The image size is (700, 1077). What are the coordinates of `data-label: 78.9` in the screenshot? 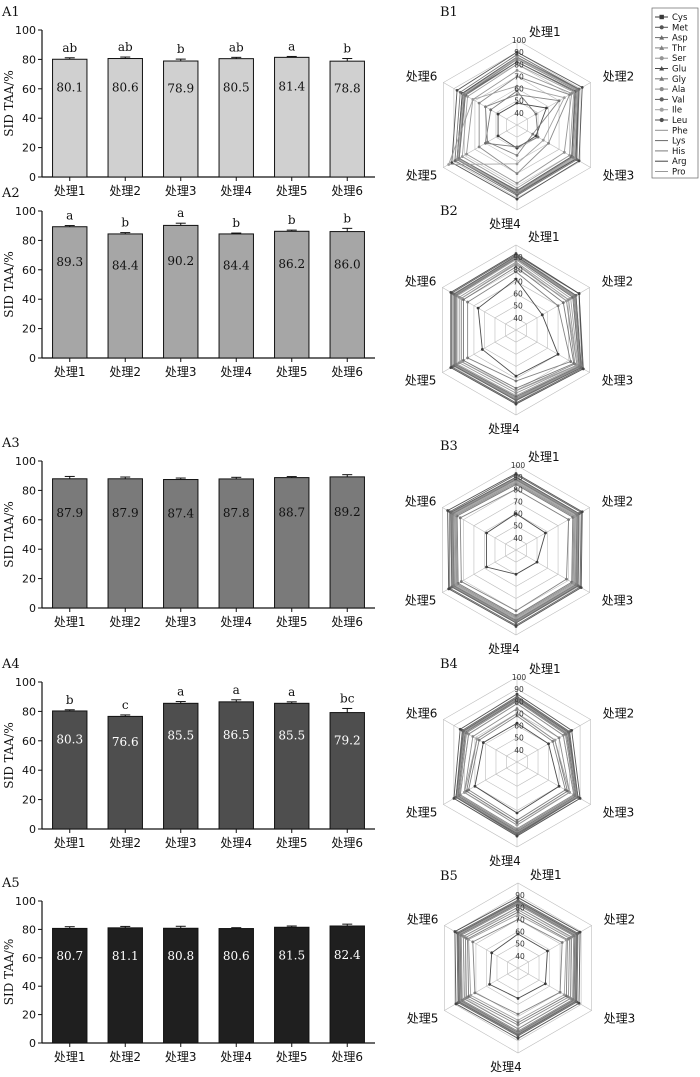 It's located at (180, 89).